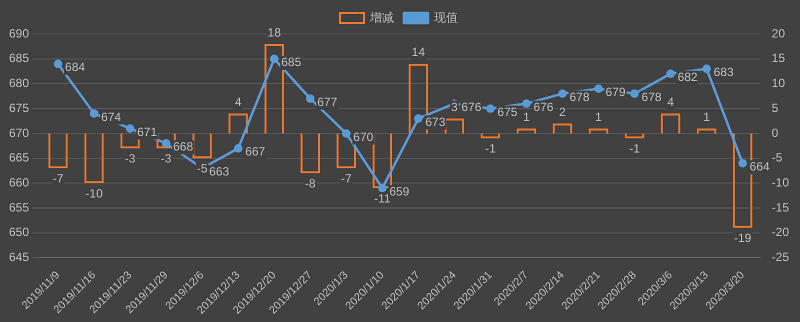  I want to click on y-tick-label: 675, so click(19, 107).